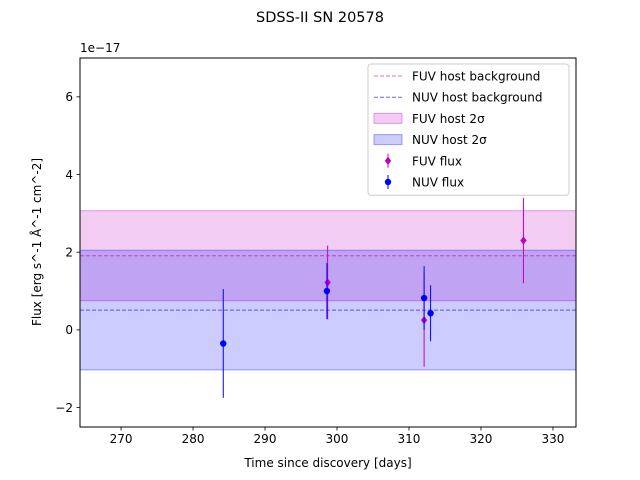 This screenshot has width=640, height=480. Describe the element at coordinates (438, 183) in the screenshot. I see `legend-nuv-flux-label: NUV flux` at that location.